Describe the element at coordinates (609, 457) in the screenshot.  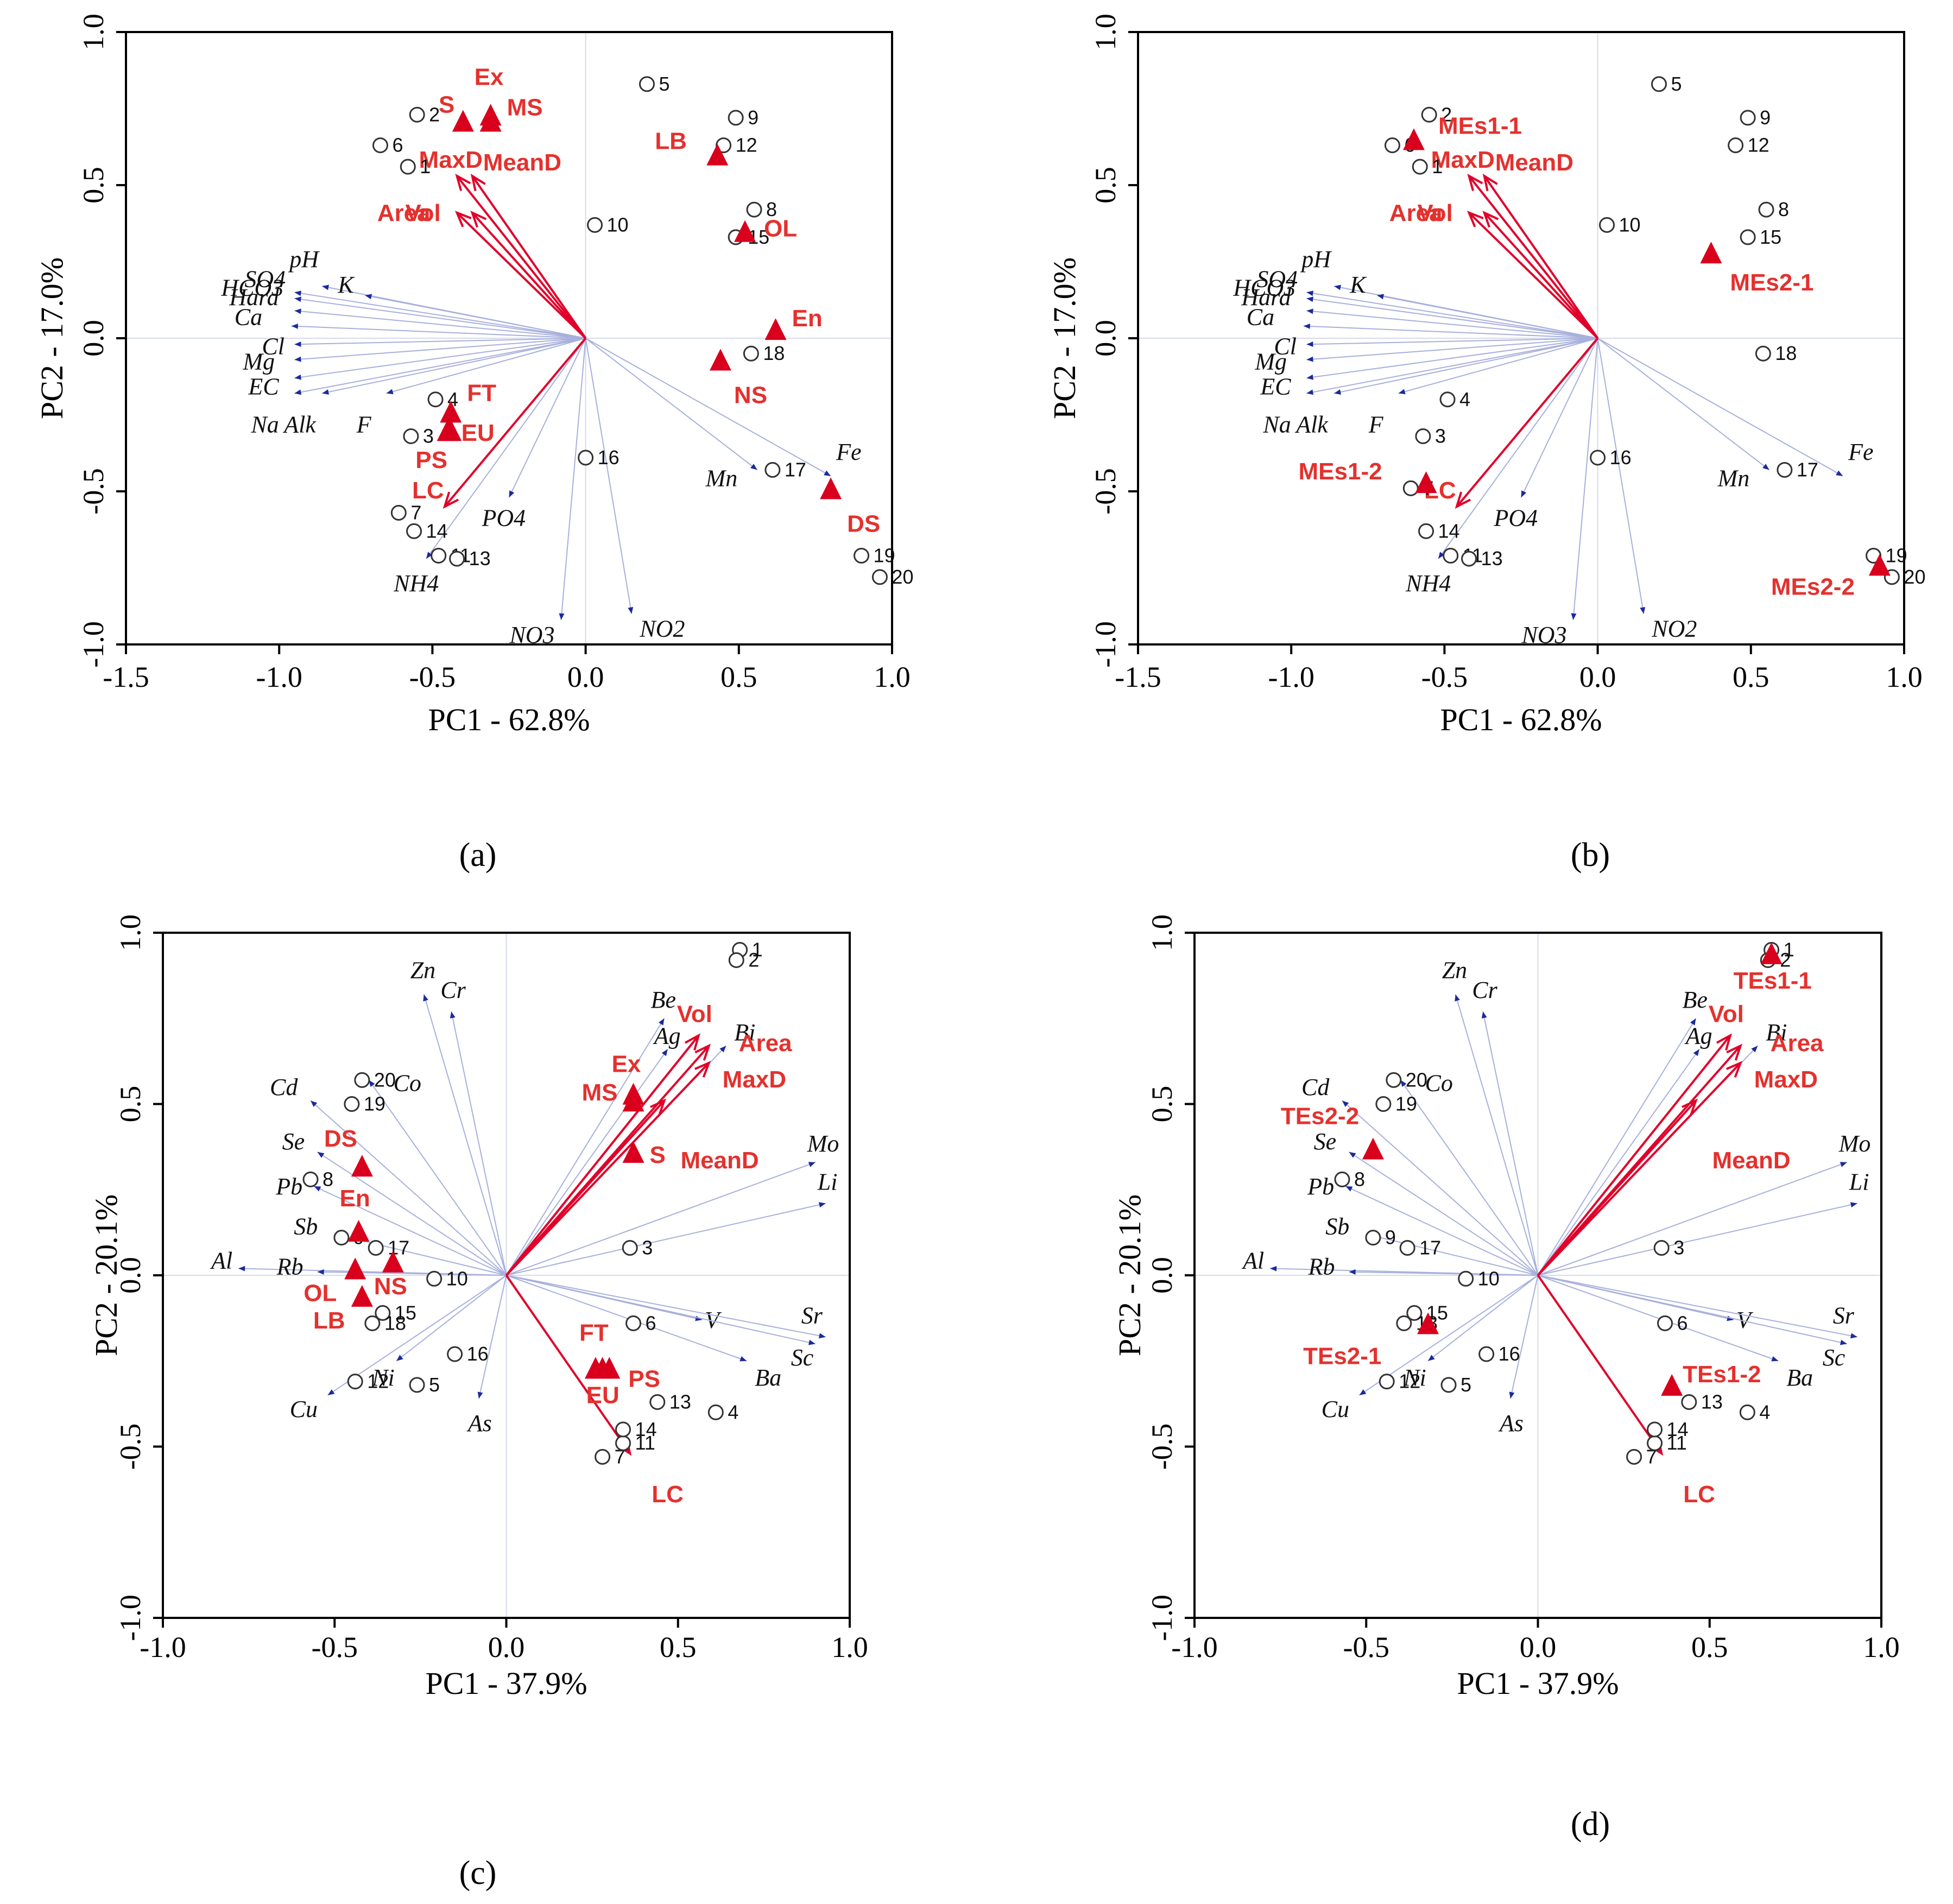
I see `site-label: 16` at that location.